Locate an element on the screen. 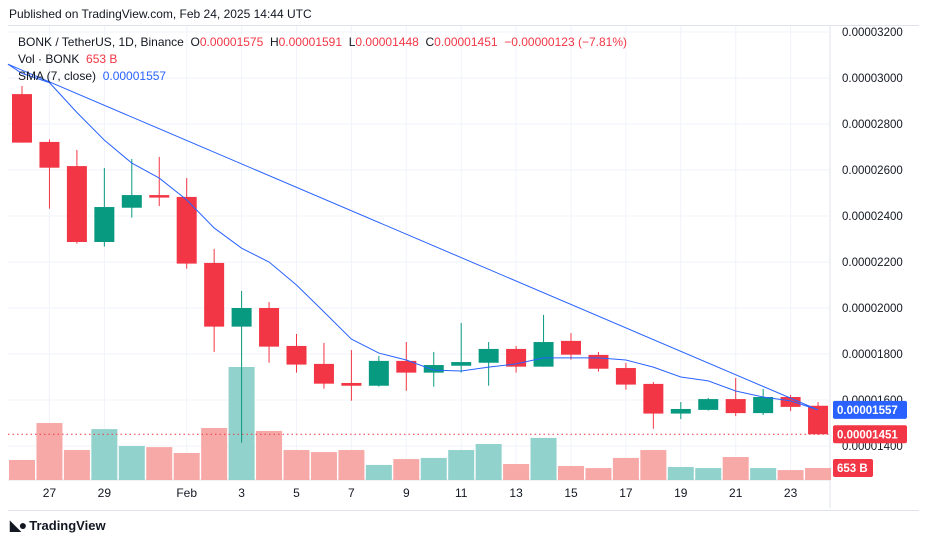  volume-tag-bg is located at coordinates (853, 468).